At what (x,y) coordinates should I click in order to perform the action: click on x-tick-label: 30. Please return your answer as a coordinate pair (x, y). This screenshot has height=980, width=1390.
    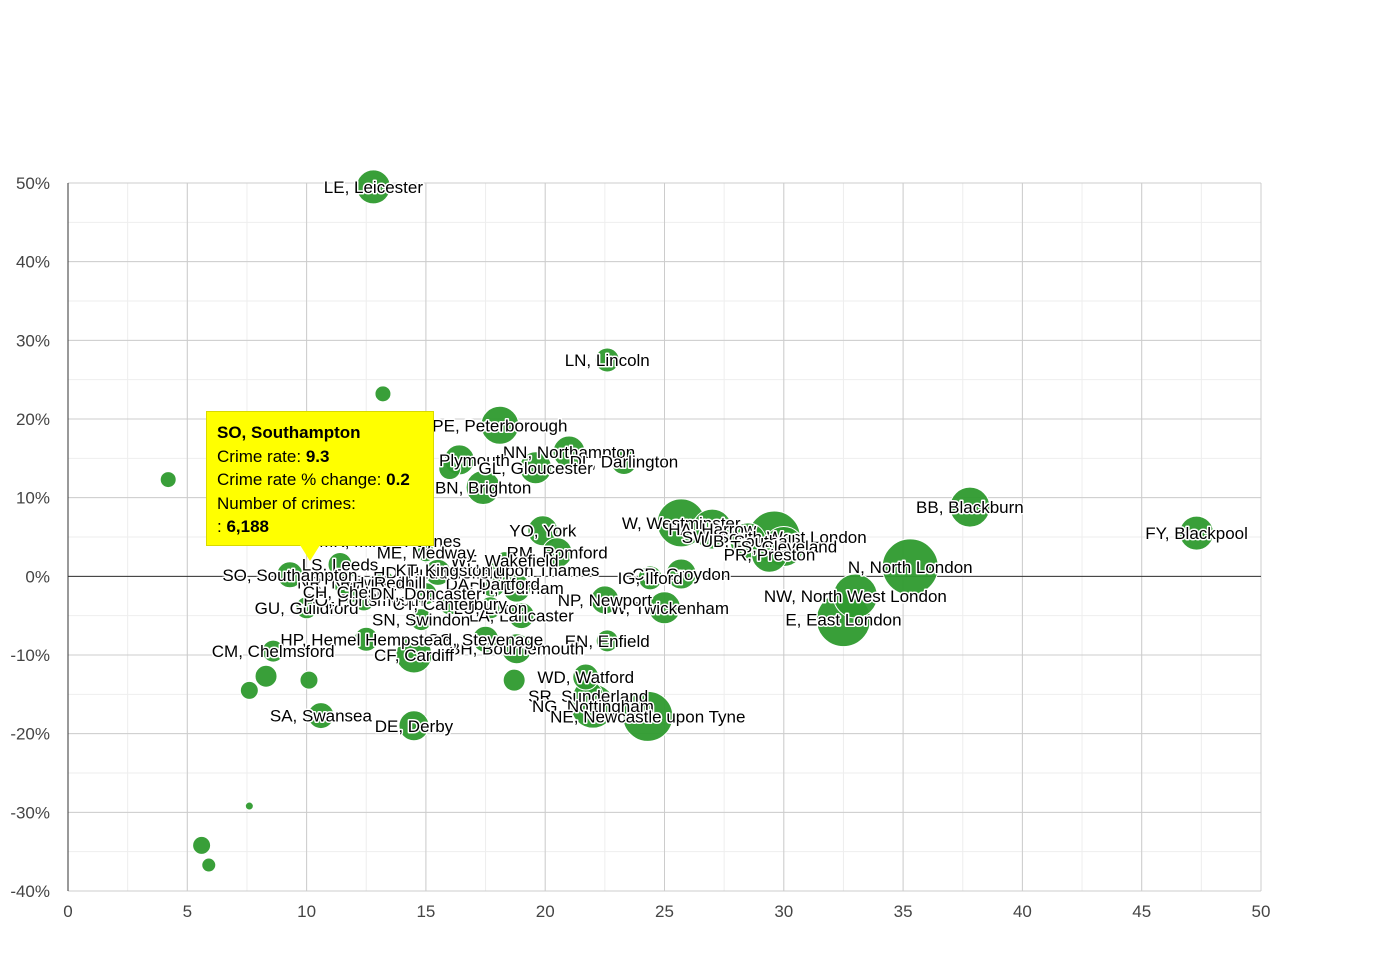
    Looking at the image, I should click on (783, 911).